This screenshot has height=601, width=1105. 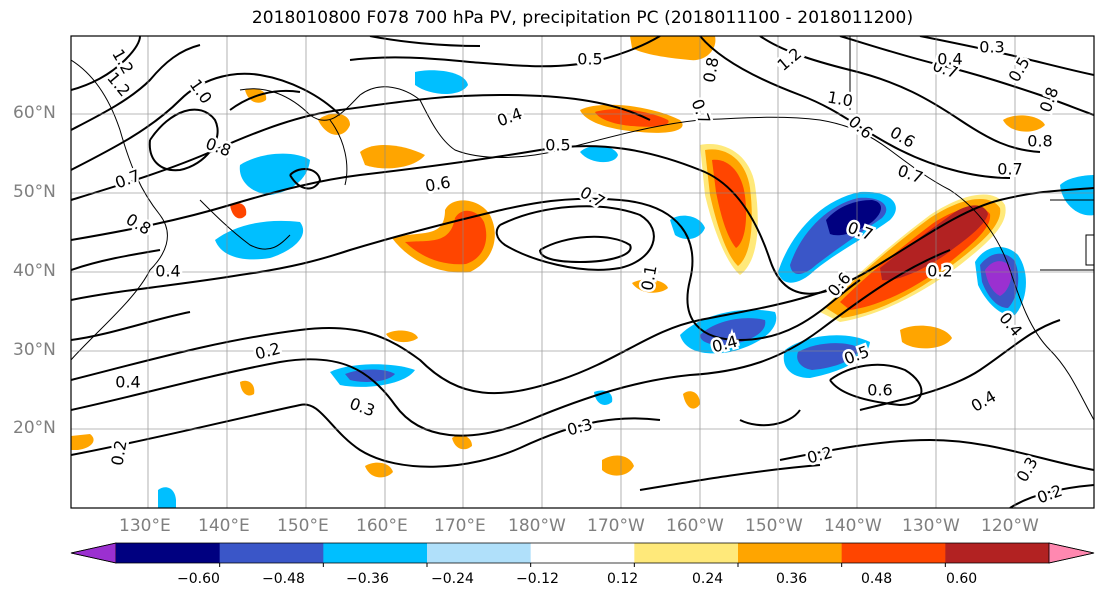 I want to click on lat-label: 50°N, so click(x=34, y=192).